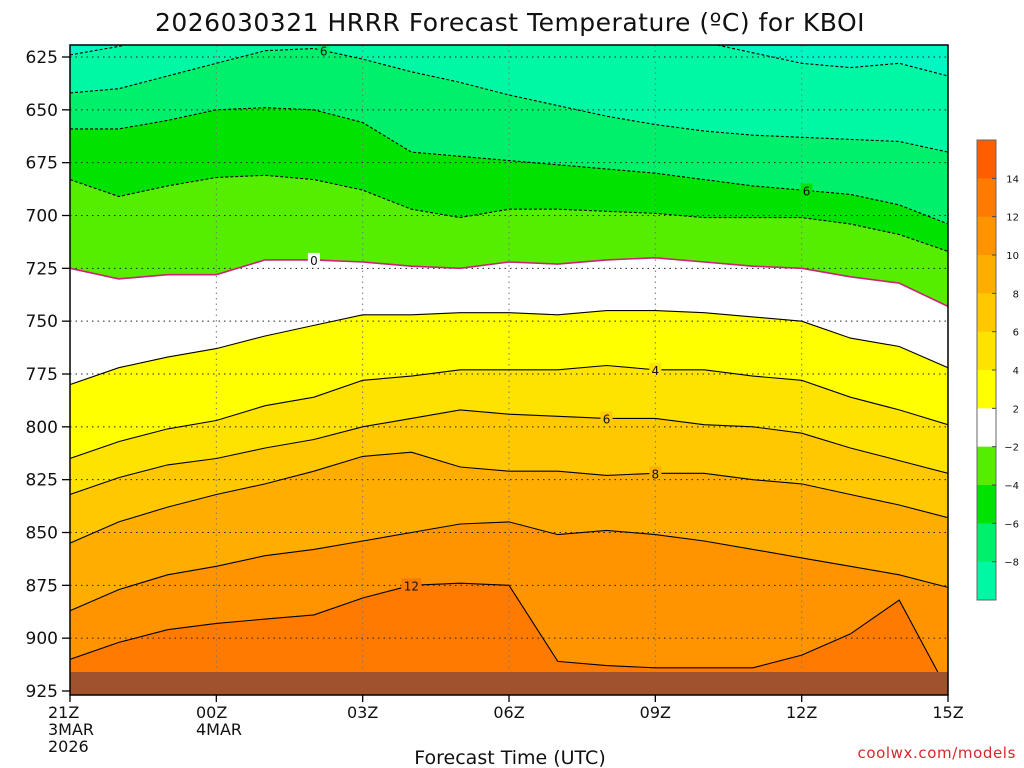 The height and width of the screenshot is (768, 1024). What do you see at coordinates (42, 534) in the screenshot?
I see `y-tick-label: 850` at bounding box center [42, 534].